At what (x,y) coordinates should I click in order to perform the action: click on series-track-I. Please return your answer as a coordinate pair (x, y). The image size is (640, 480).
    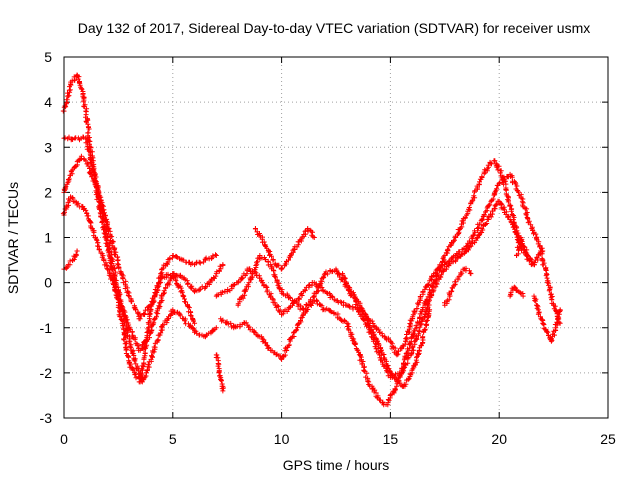
    Looking at the image, I should click on (284, 248).